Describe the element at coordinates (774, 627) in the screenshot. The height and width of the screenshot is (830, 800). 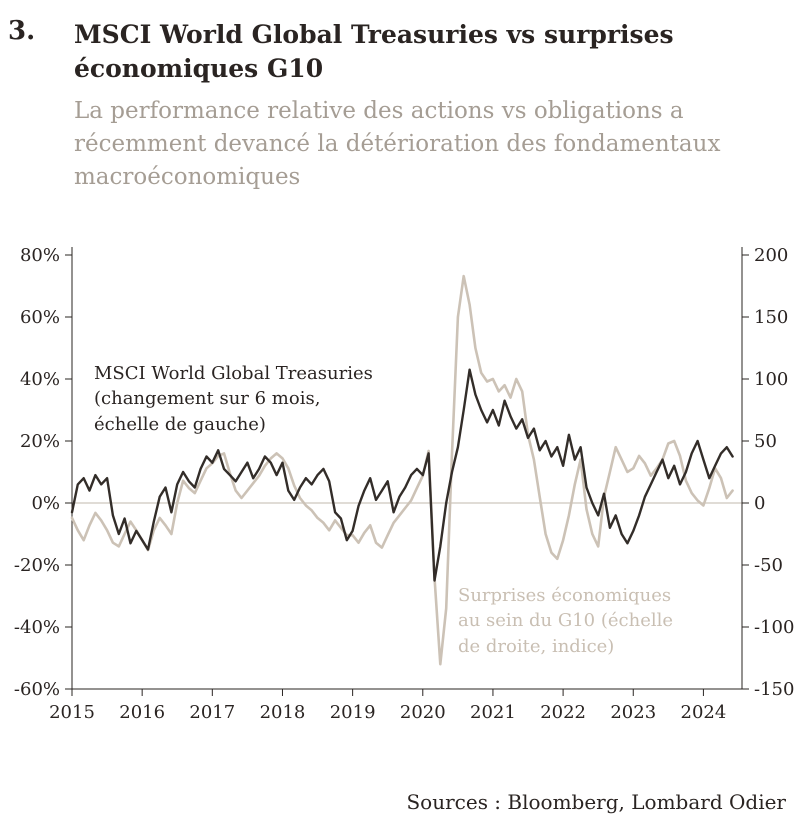
I see `svg-text: -100` at that location.